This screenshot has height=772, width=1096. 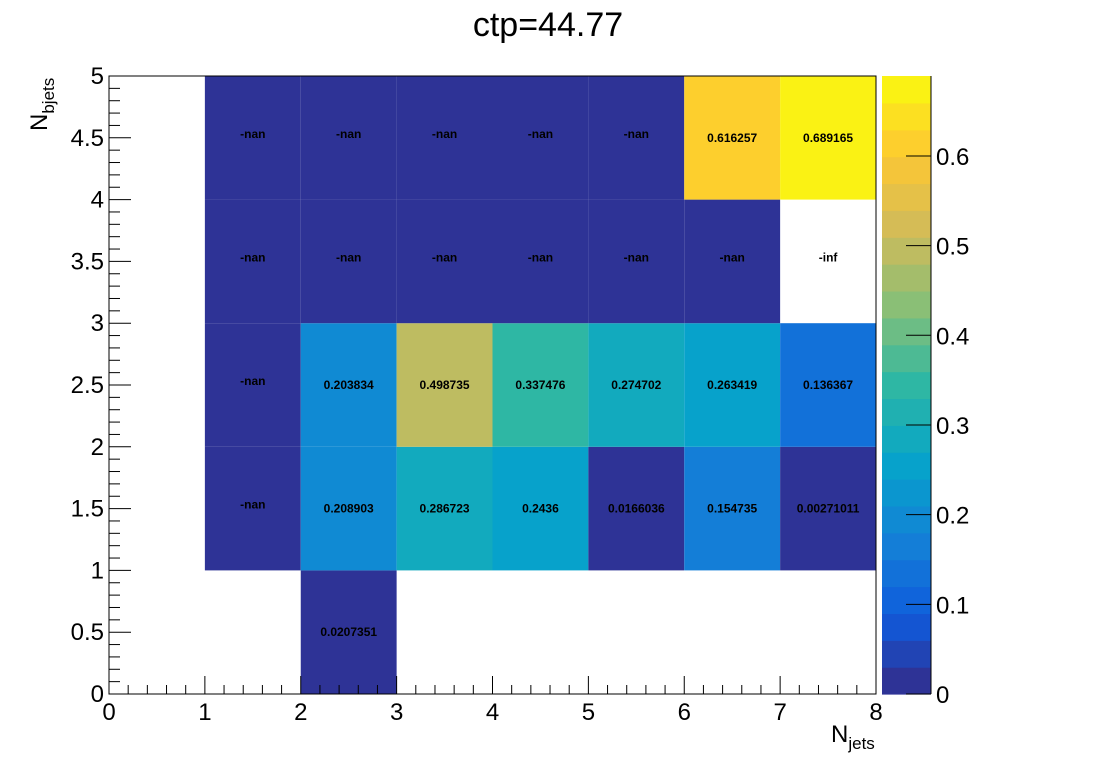 What do you see at coordinates (952, 247) in the screenshot?
I see `color-scale-tick-label: 0.5` at bounding box center [952, 247].